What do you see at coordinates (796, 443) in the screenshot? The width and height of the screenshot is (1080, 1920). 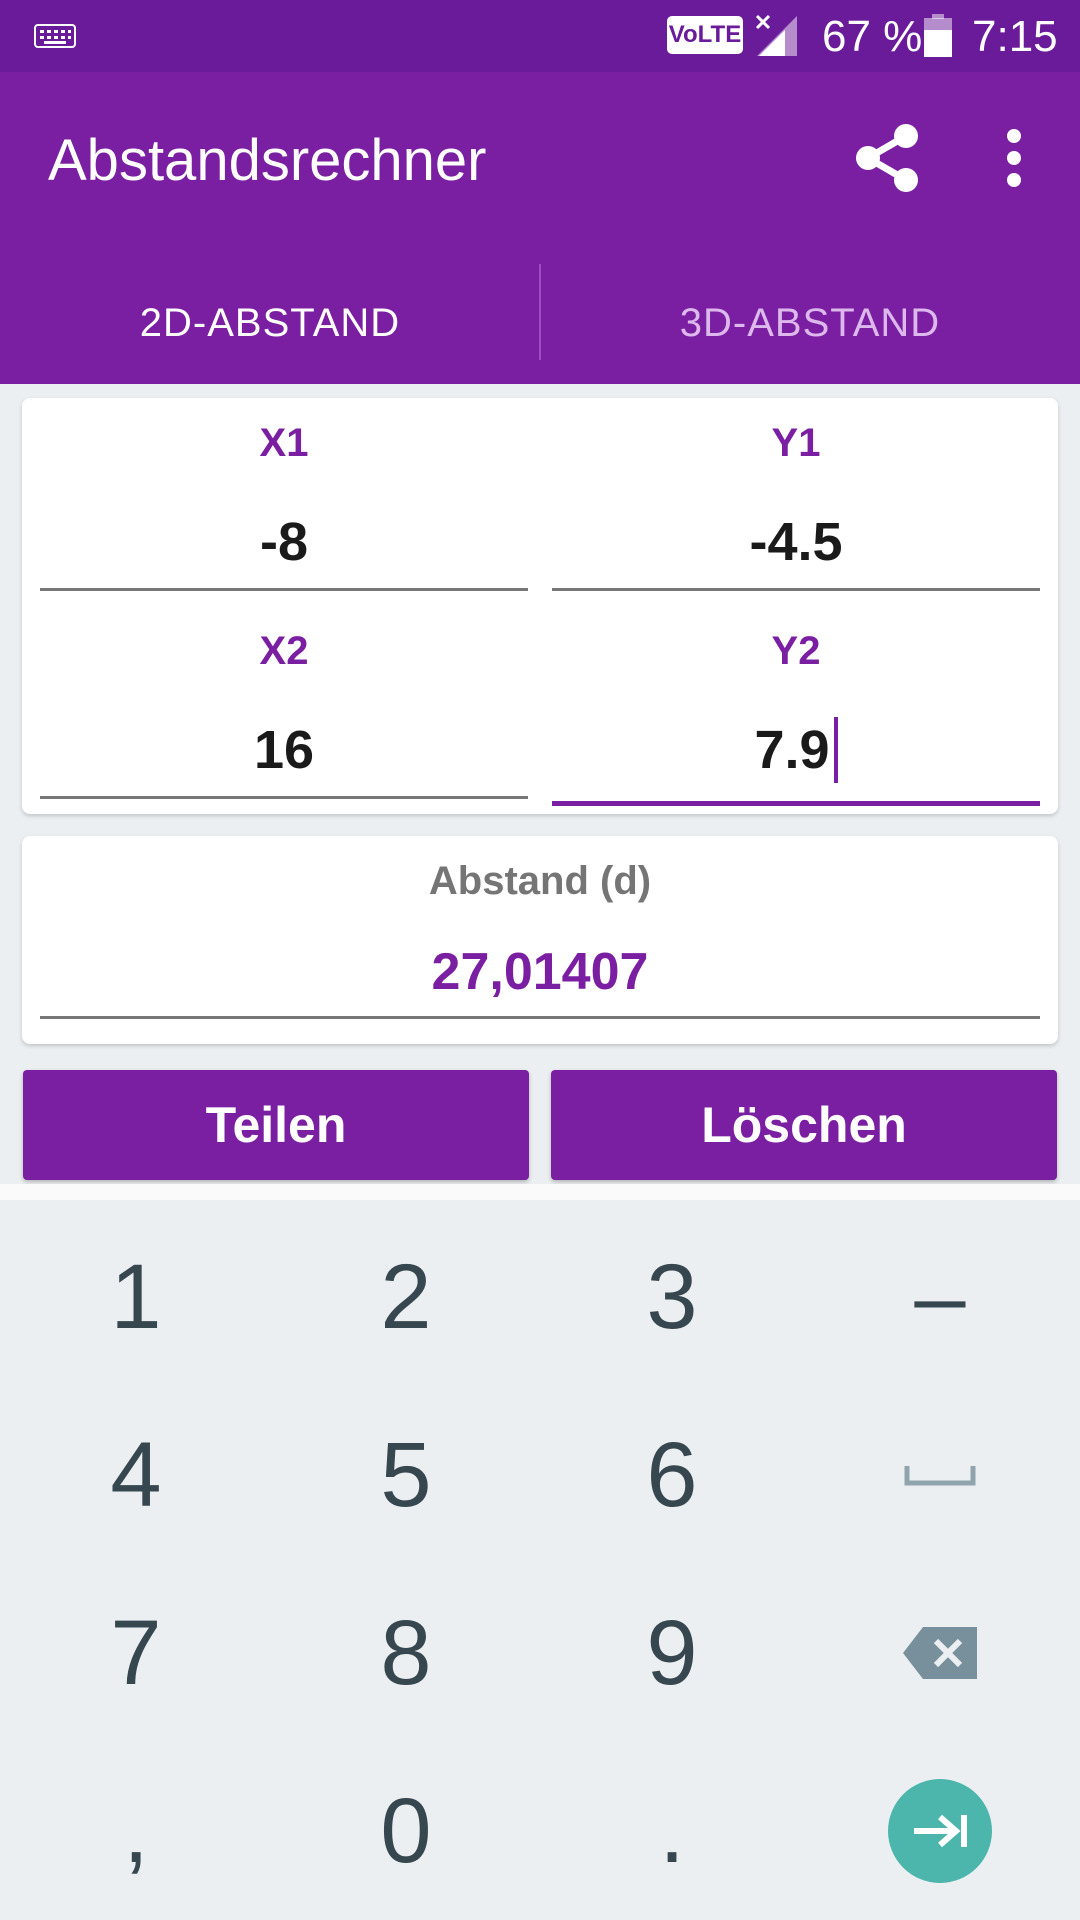 I see `y1-label: Y1` at bounding box center [796, 443].